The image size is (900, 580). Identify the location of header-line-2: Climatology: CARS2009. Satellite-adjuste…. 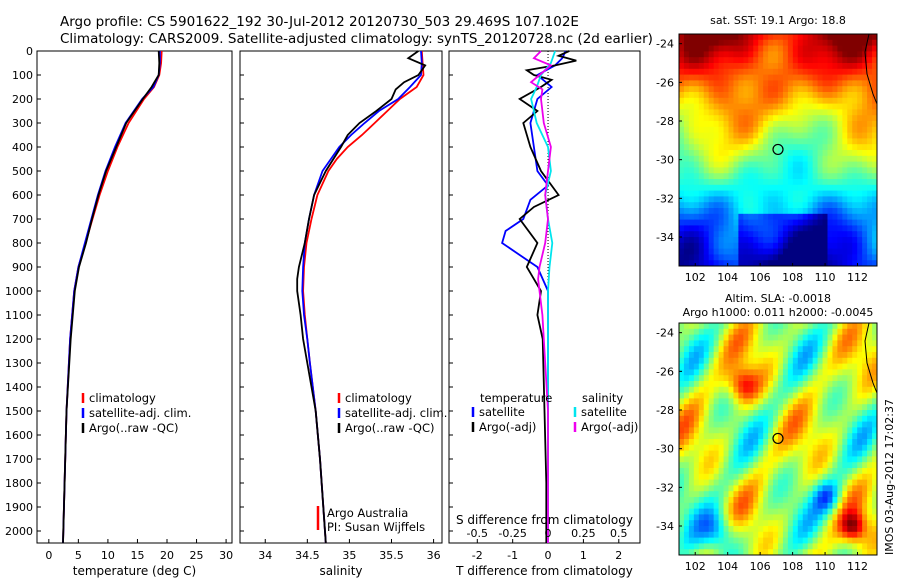
(356, 39).